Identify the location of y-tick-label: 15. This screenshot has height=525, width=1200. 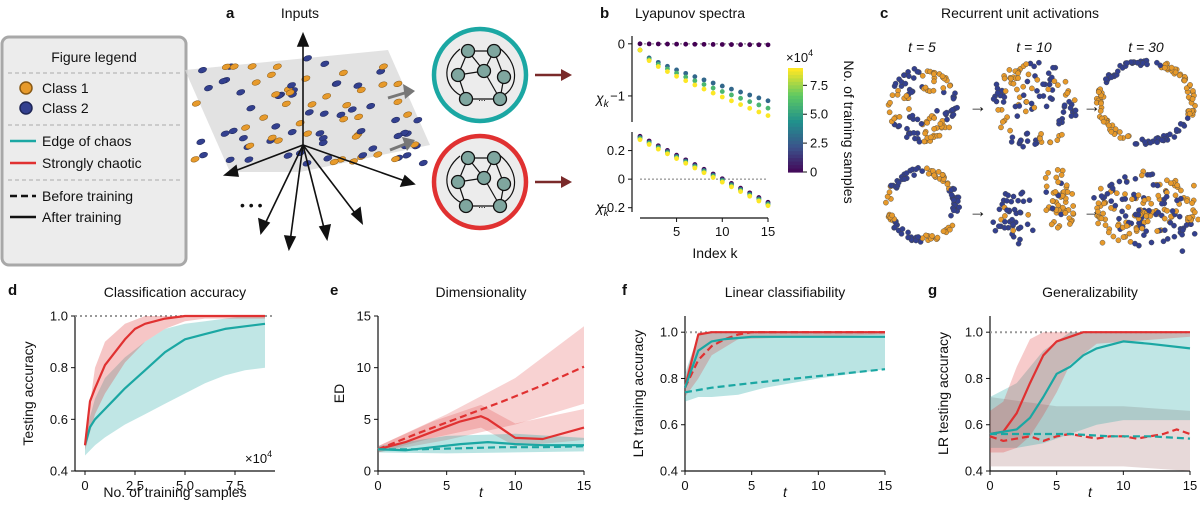
(364, 316).